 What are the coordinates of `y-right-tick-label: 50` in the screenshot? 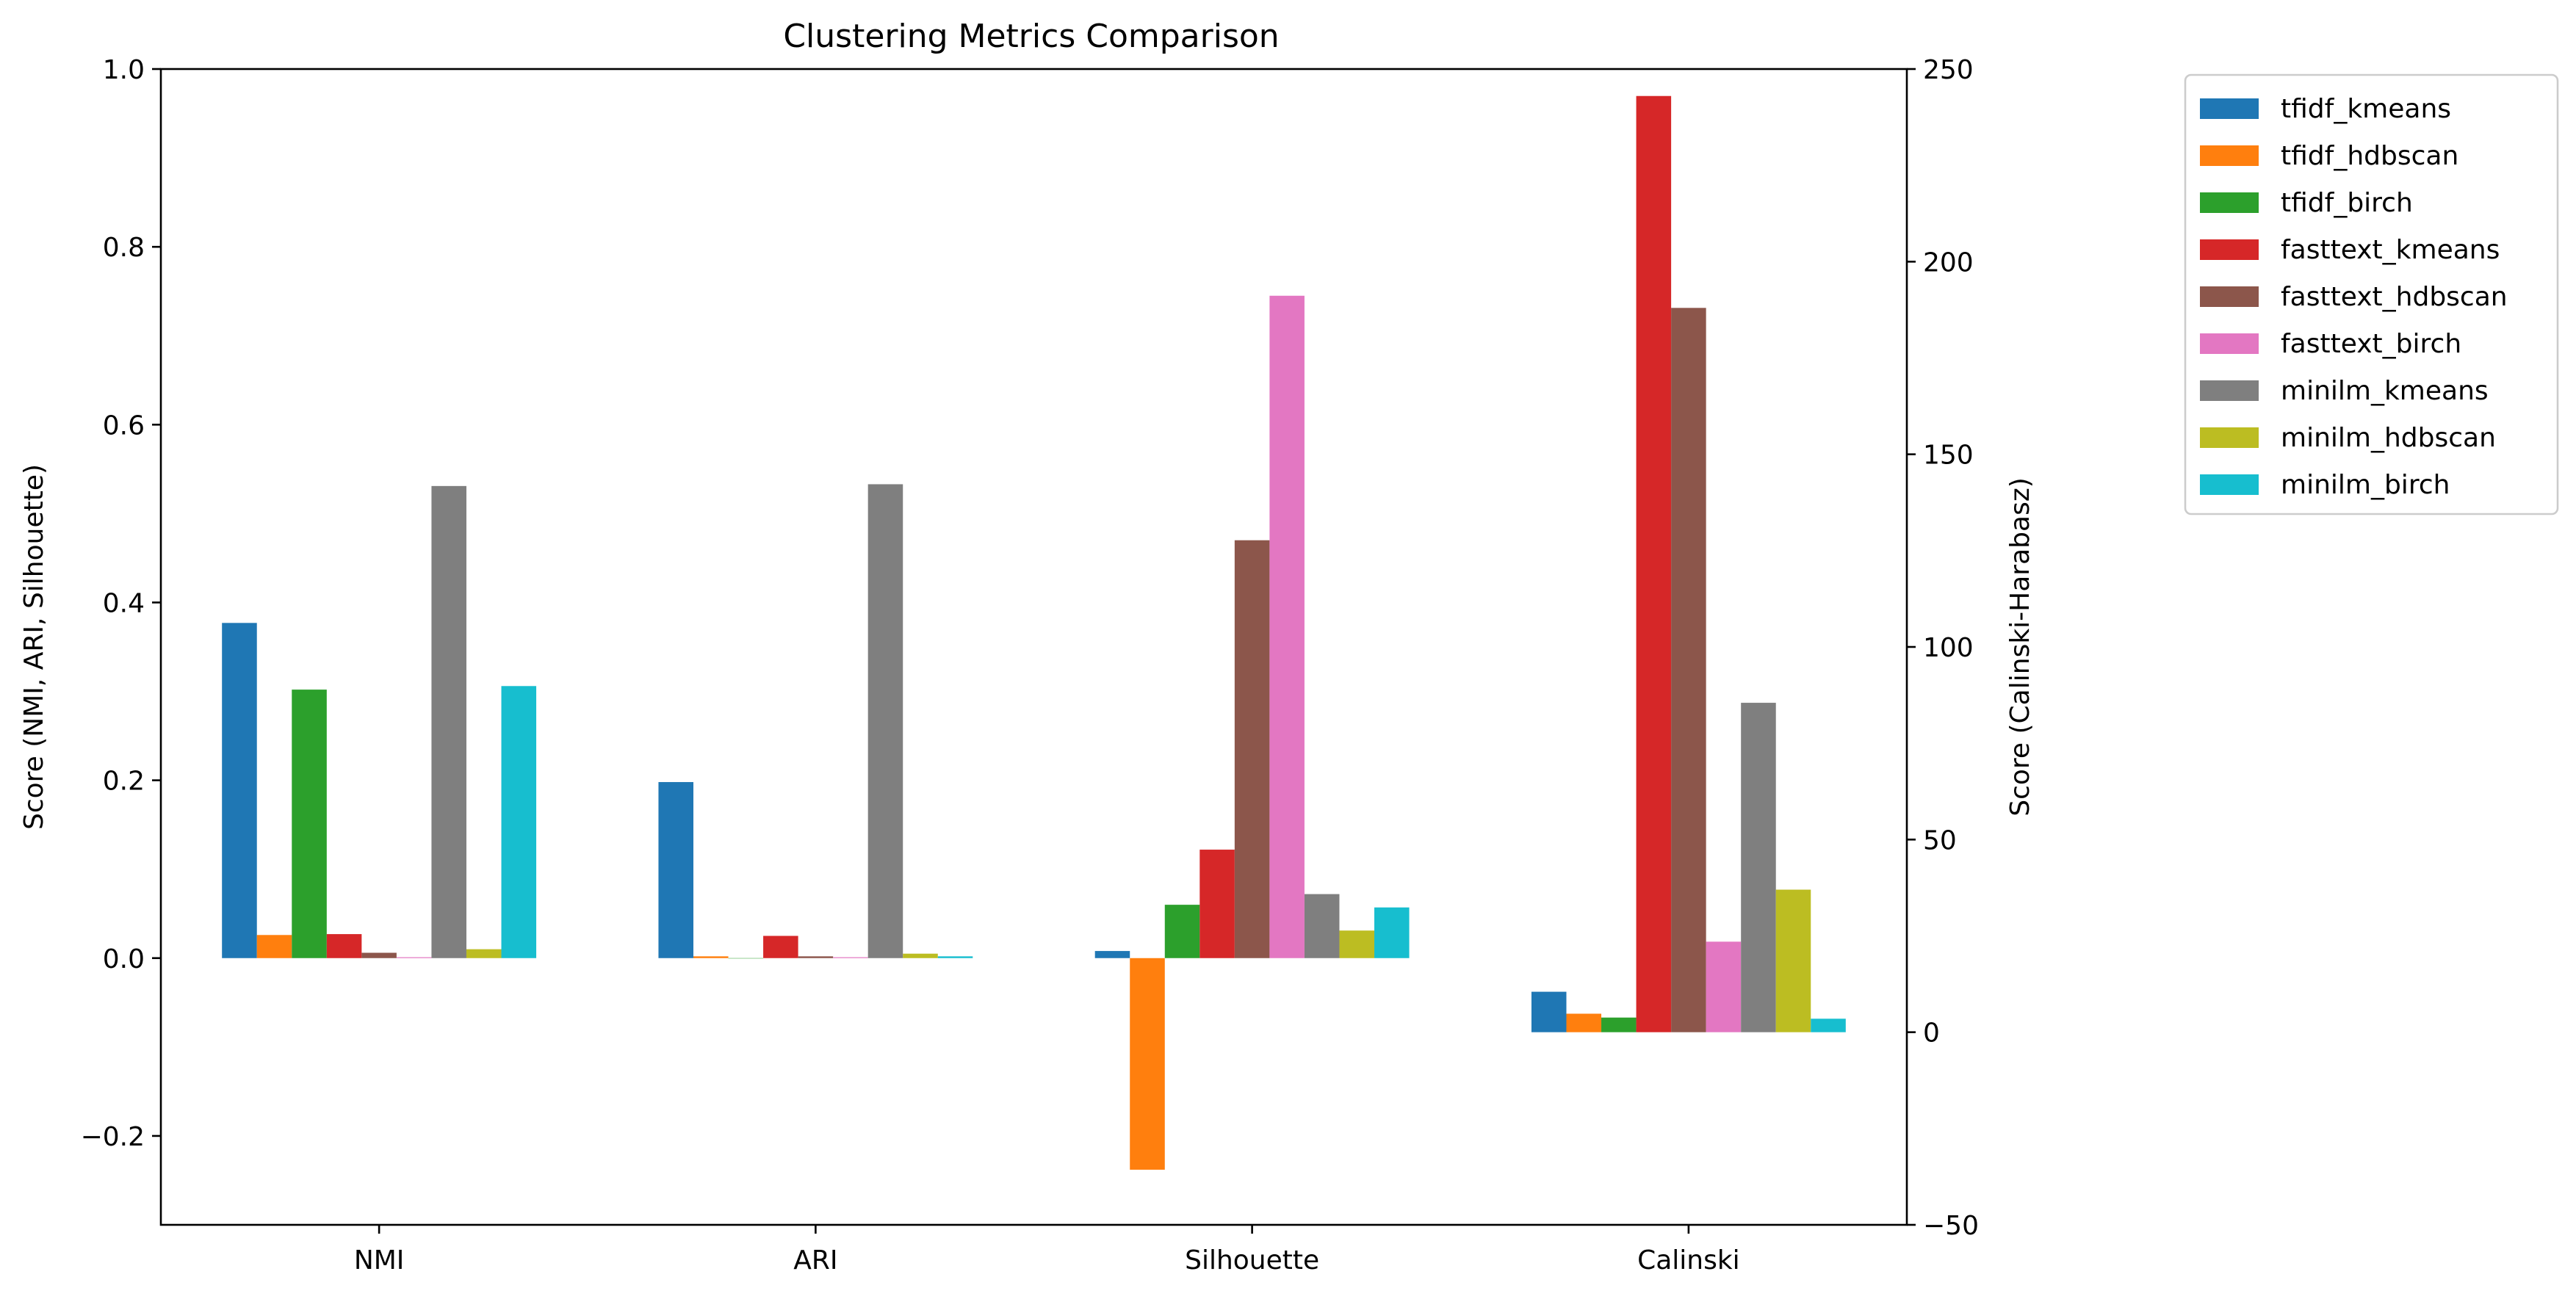 It's located at (1940, 840).